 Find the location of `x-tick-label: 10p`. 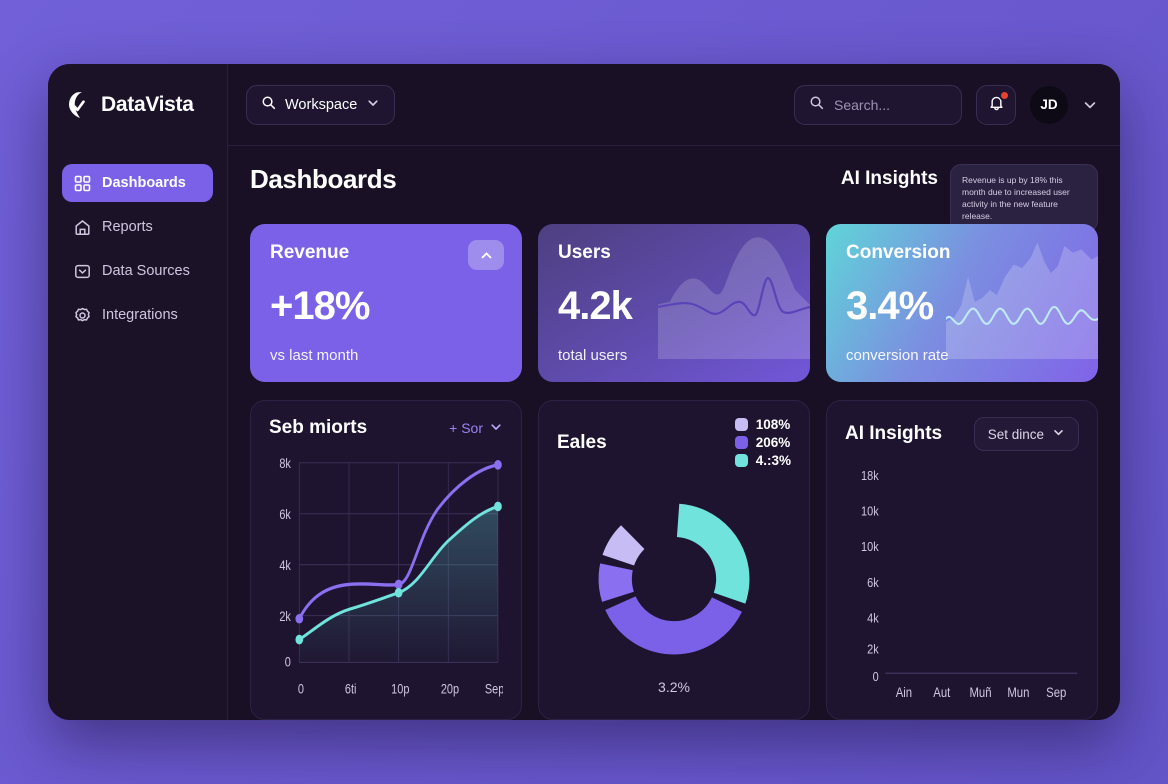

x-tick-label: 10p is located at coordinates (400, 689).